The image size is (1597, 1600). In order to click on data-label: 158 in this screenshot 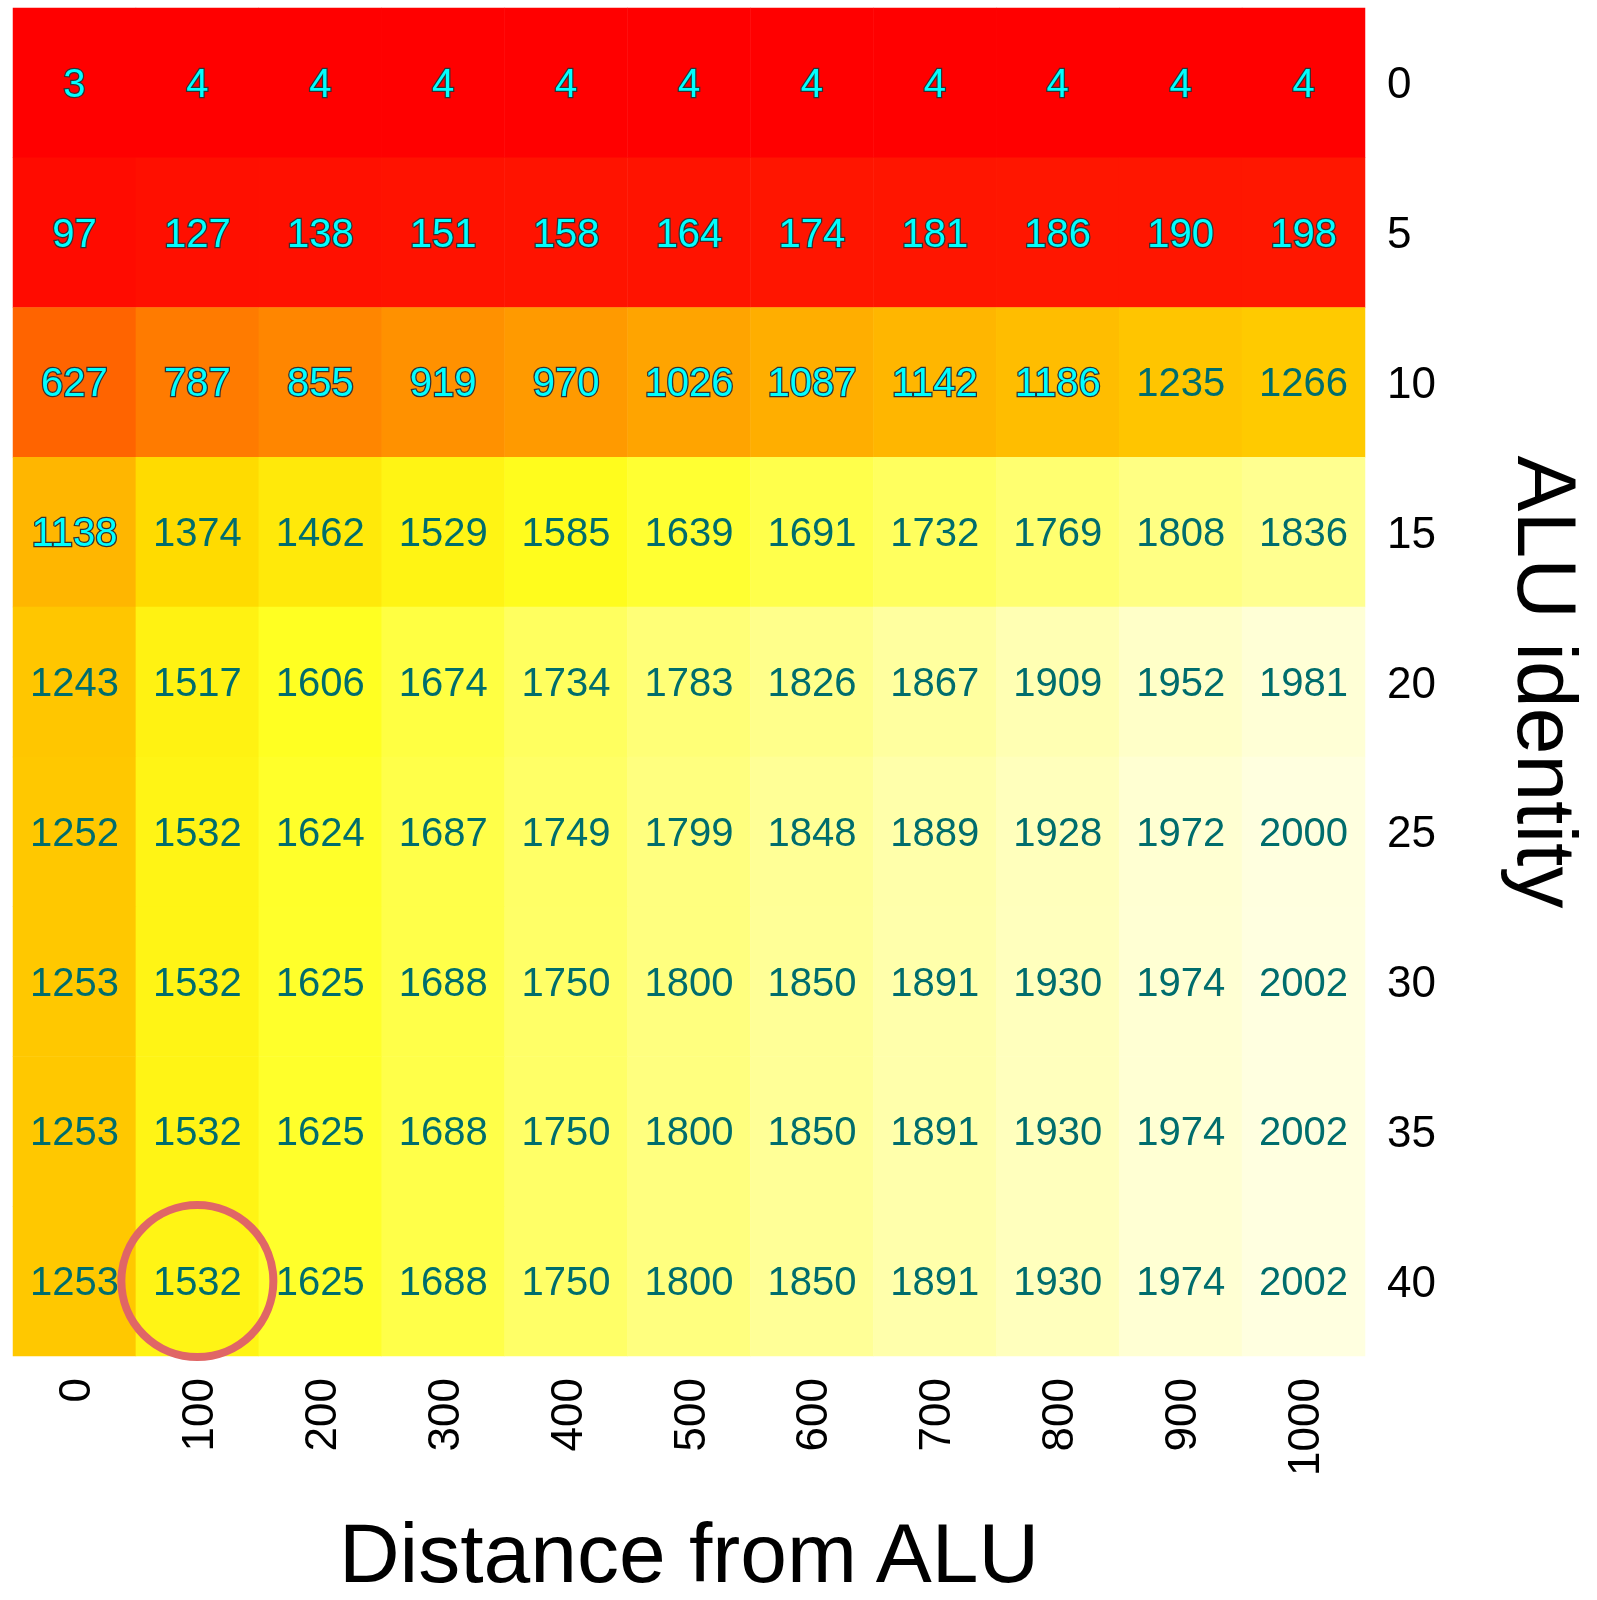, I will do `click(566, 232)`.